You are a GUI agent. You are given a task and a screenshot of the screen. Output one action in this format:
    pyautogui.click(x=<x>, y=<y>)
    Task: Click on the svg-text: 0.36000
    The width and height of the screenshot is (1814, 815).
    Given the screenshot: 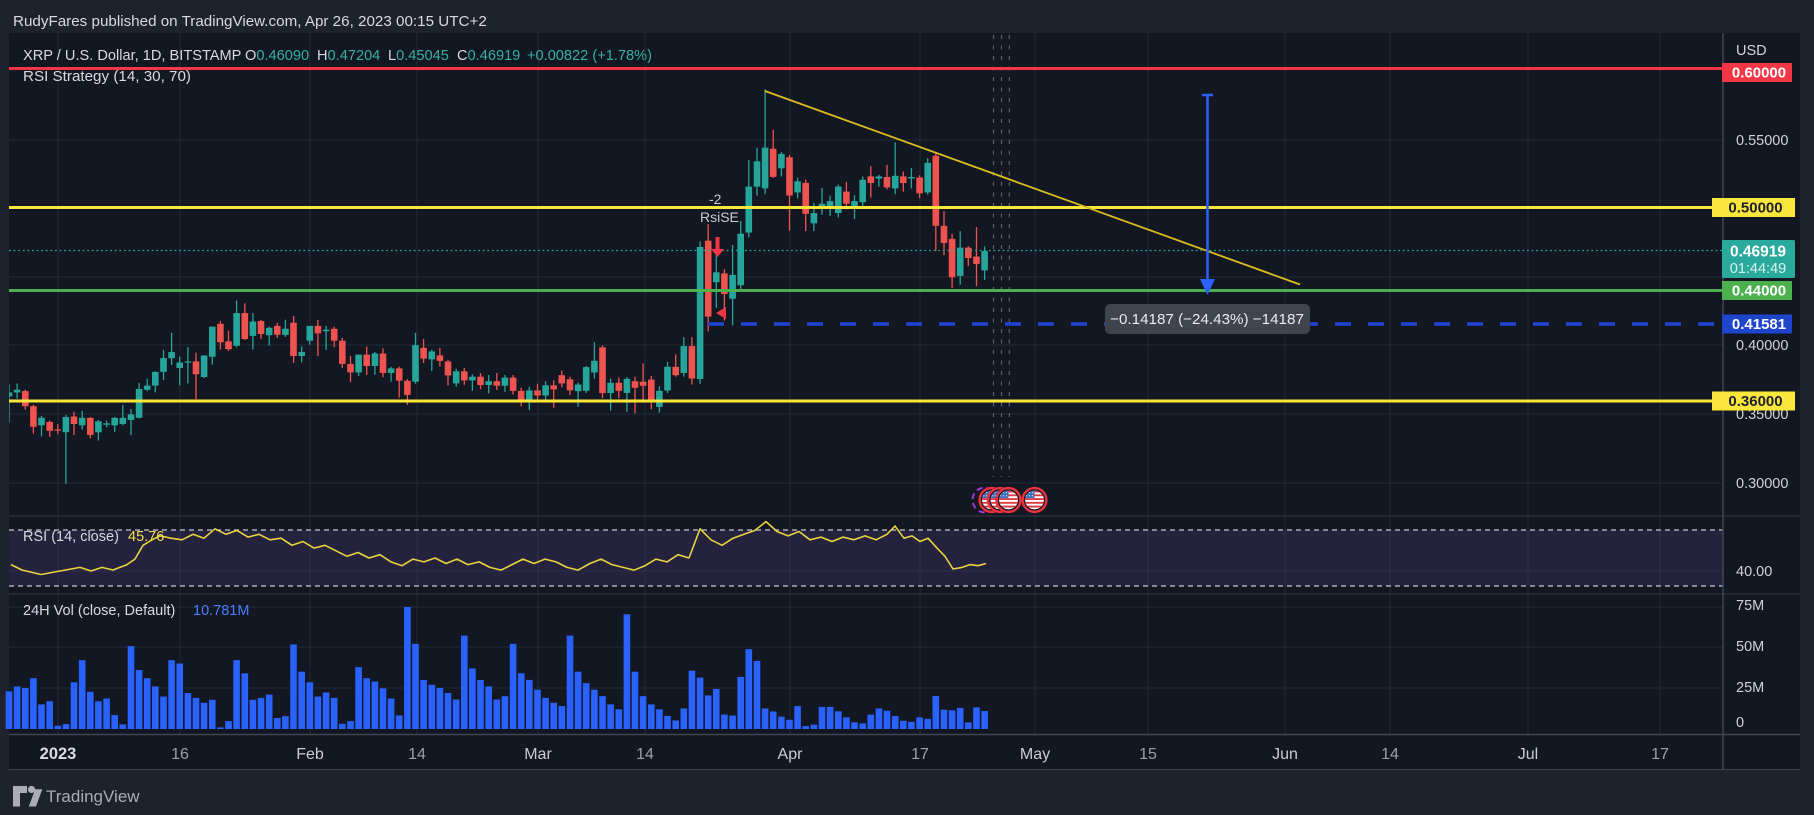 What is the action you would take?
    pyautogui.click(x=1755, y=401)
    